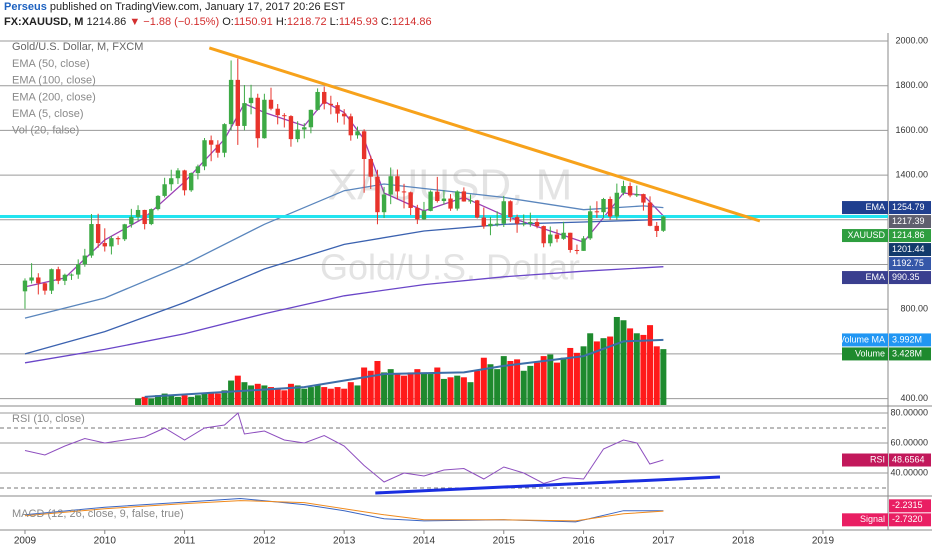 Image resolution: width=932 pixels, height=550 pixels. I want to click on x-tick-label: 2015, so click(504, 541).